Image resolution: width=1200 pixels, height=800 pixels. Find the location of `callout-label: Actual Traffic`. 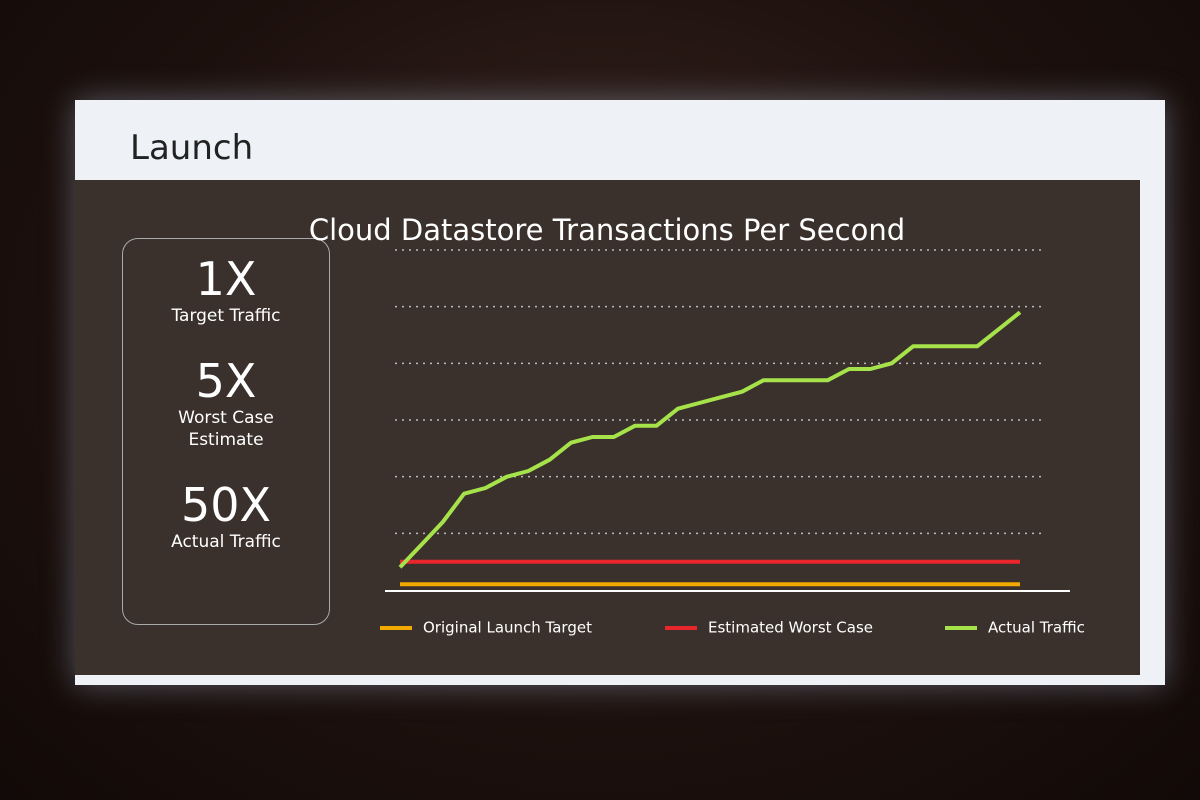

callout-label: Actual Traffic is located at coordinates (226, 542).